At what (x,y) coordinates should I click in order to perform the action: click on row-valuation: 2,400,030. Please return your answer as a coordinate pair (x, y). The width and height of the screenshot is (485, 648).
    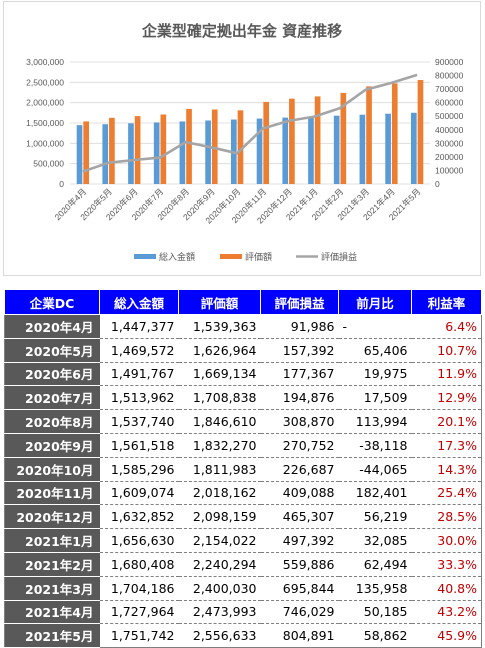
    Looking at the image, I should click on (219, 588).